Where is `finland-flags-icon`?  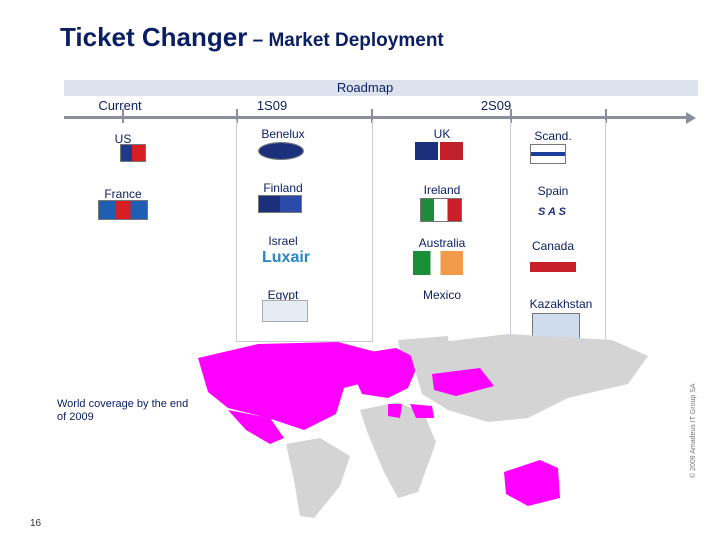
finland-flags-icon is located at coordinates (280, 204).